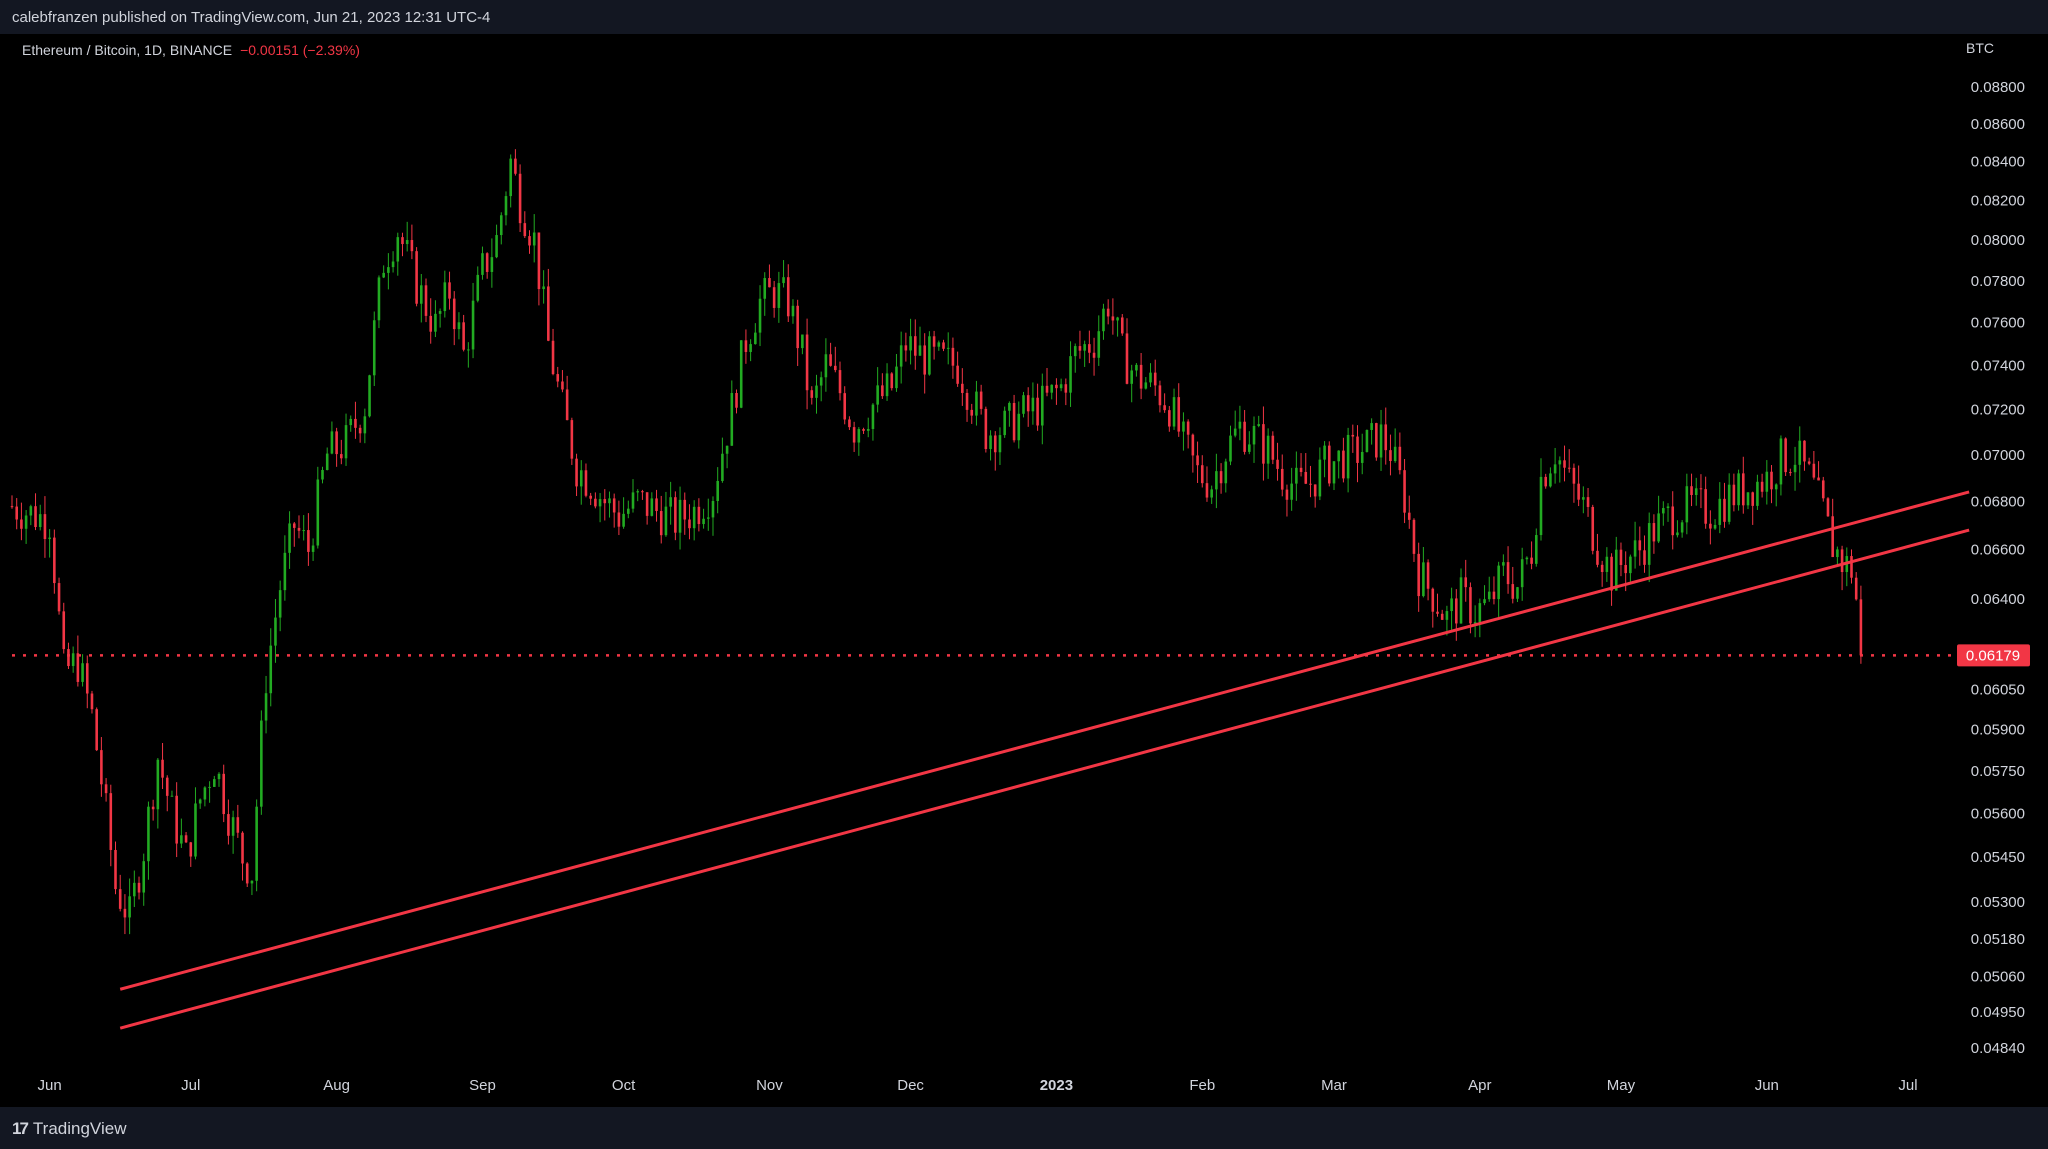  I want to click on x-axis-tick-label: May, so click(1621, 1085).